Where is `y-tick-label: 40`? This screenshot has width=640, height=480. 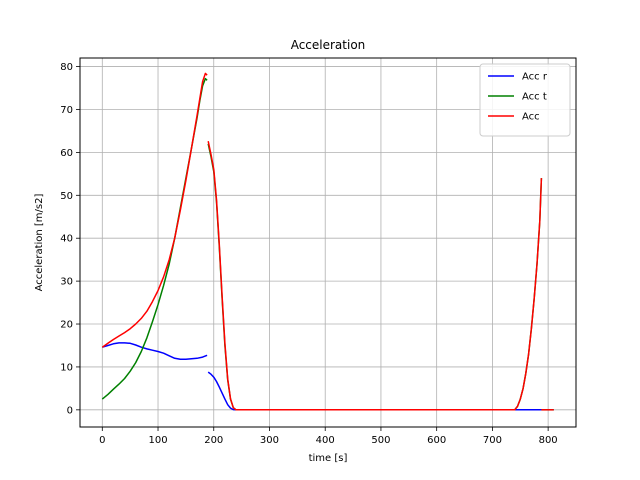 y-tick-label: 40 is located at coordinates (66, 239).